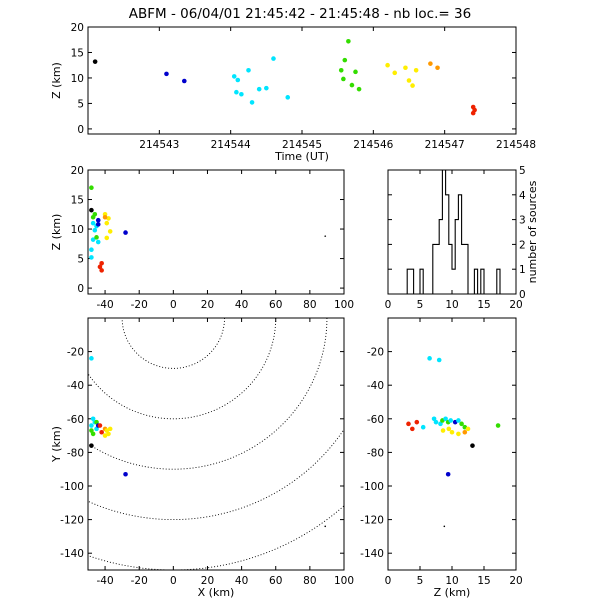 The height and width of the screenshot is (605, 600). I want to click on plan-view-xtick-label: 60, so click(275, 581).